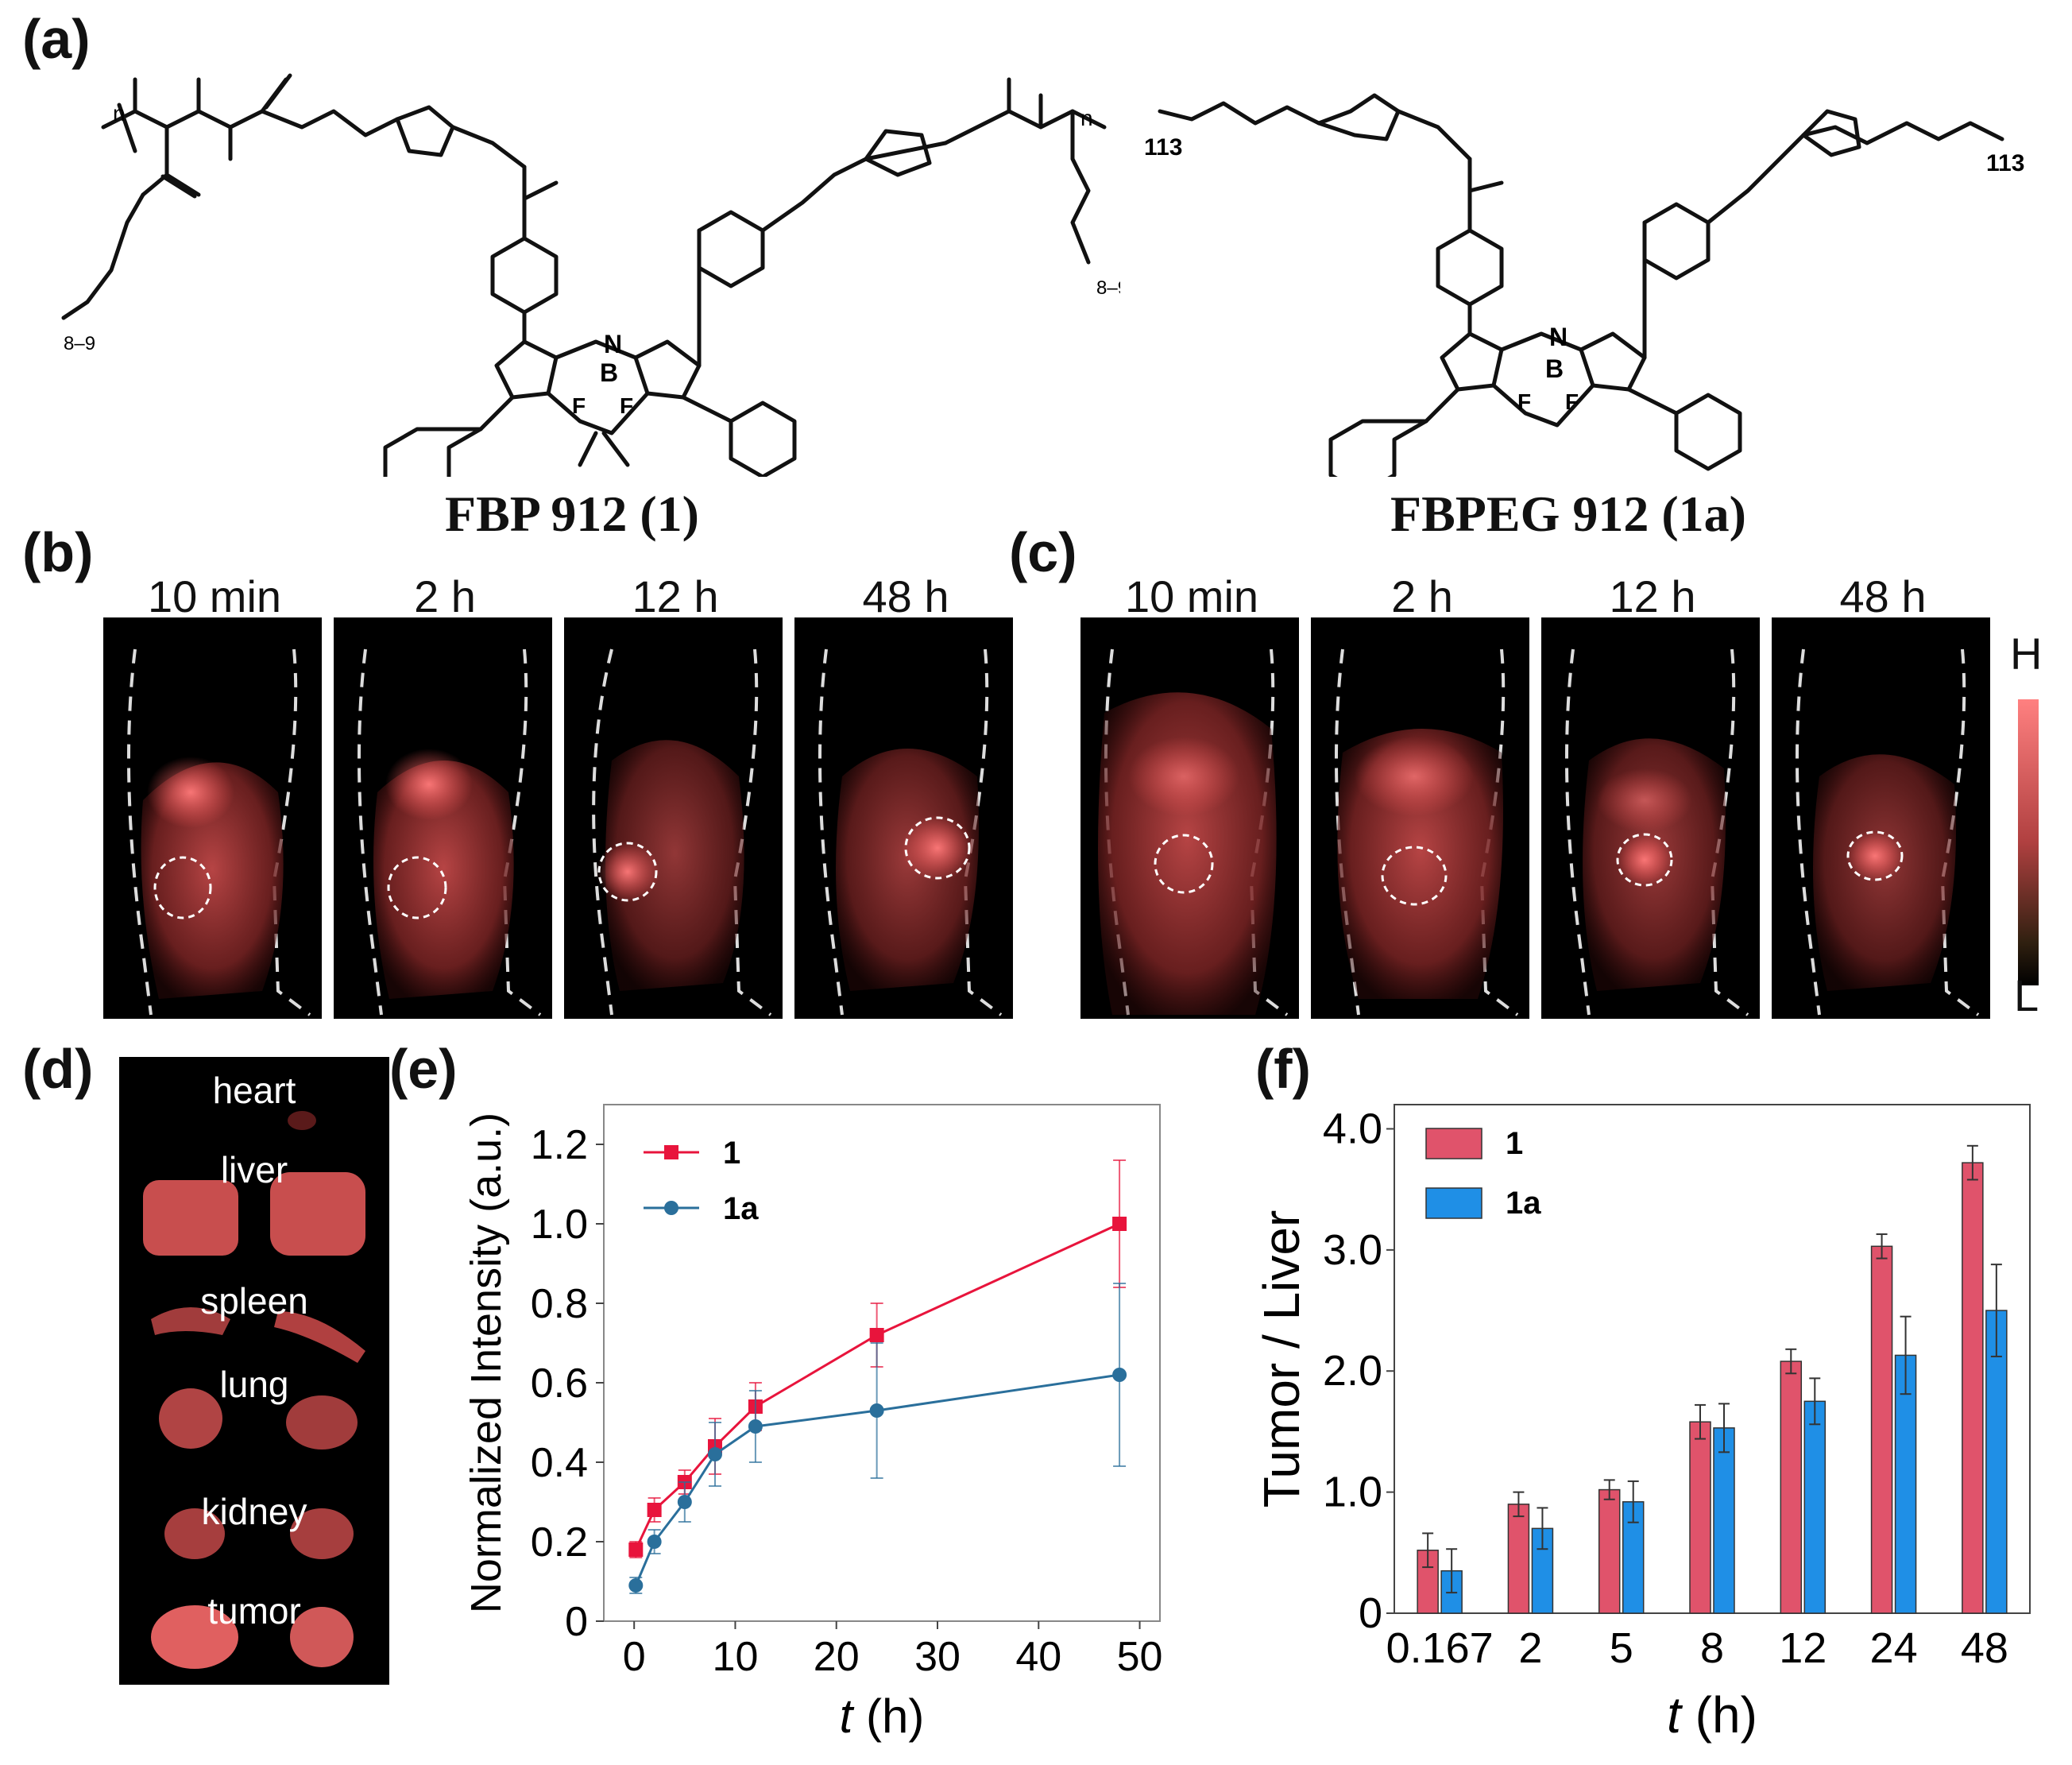  Describe the element at coordinates (2005, 163) in the screenshot. I see `peg-113-right: 113` at that location.